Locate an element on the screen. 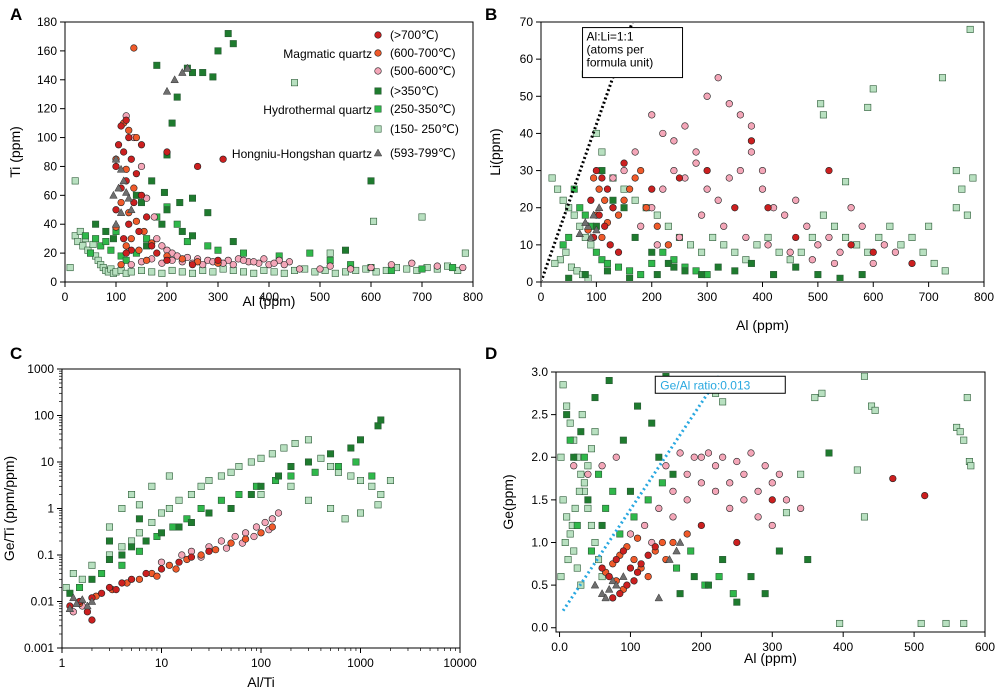  data-points is located at coordinates (267, 153).